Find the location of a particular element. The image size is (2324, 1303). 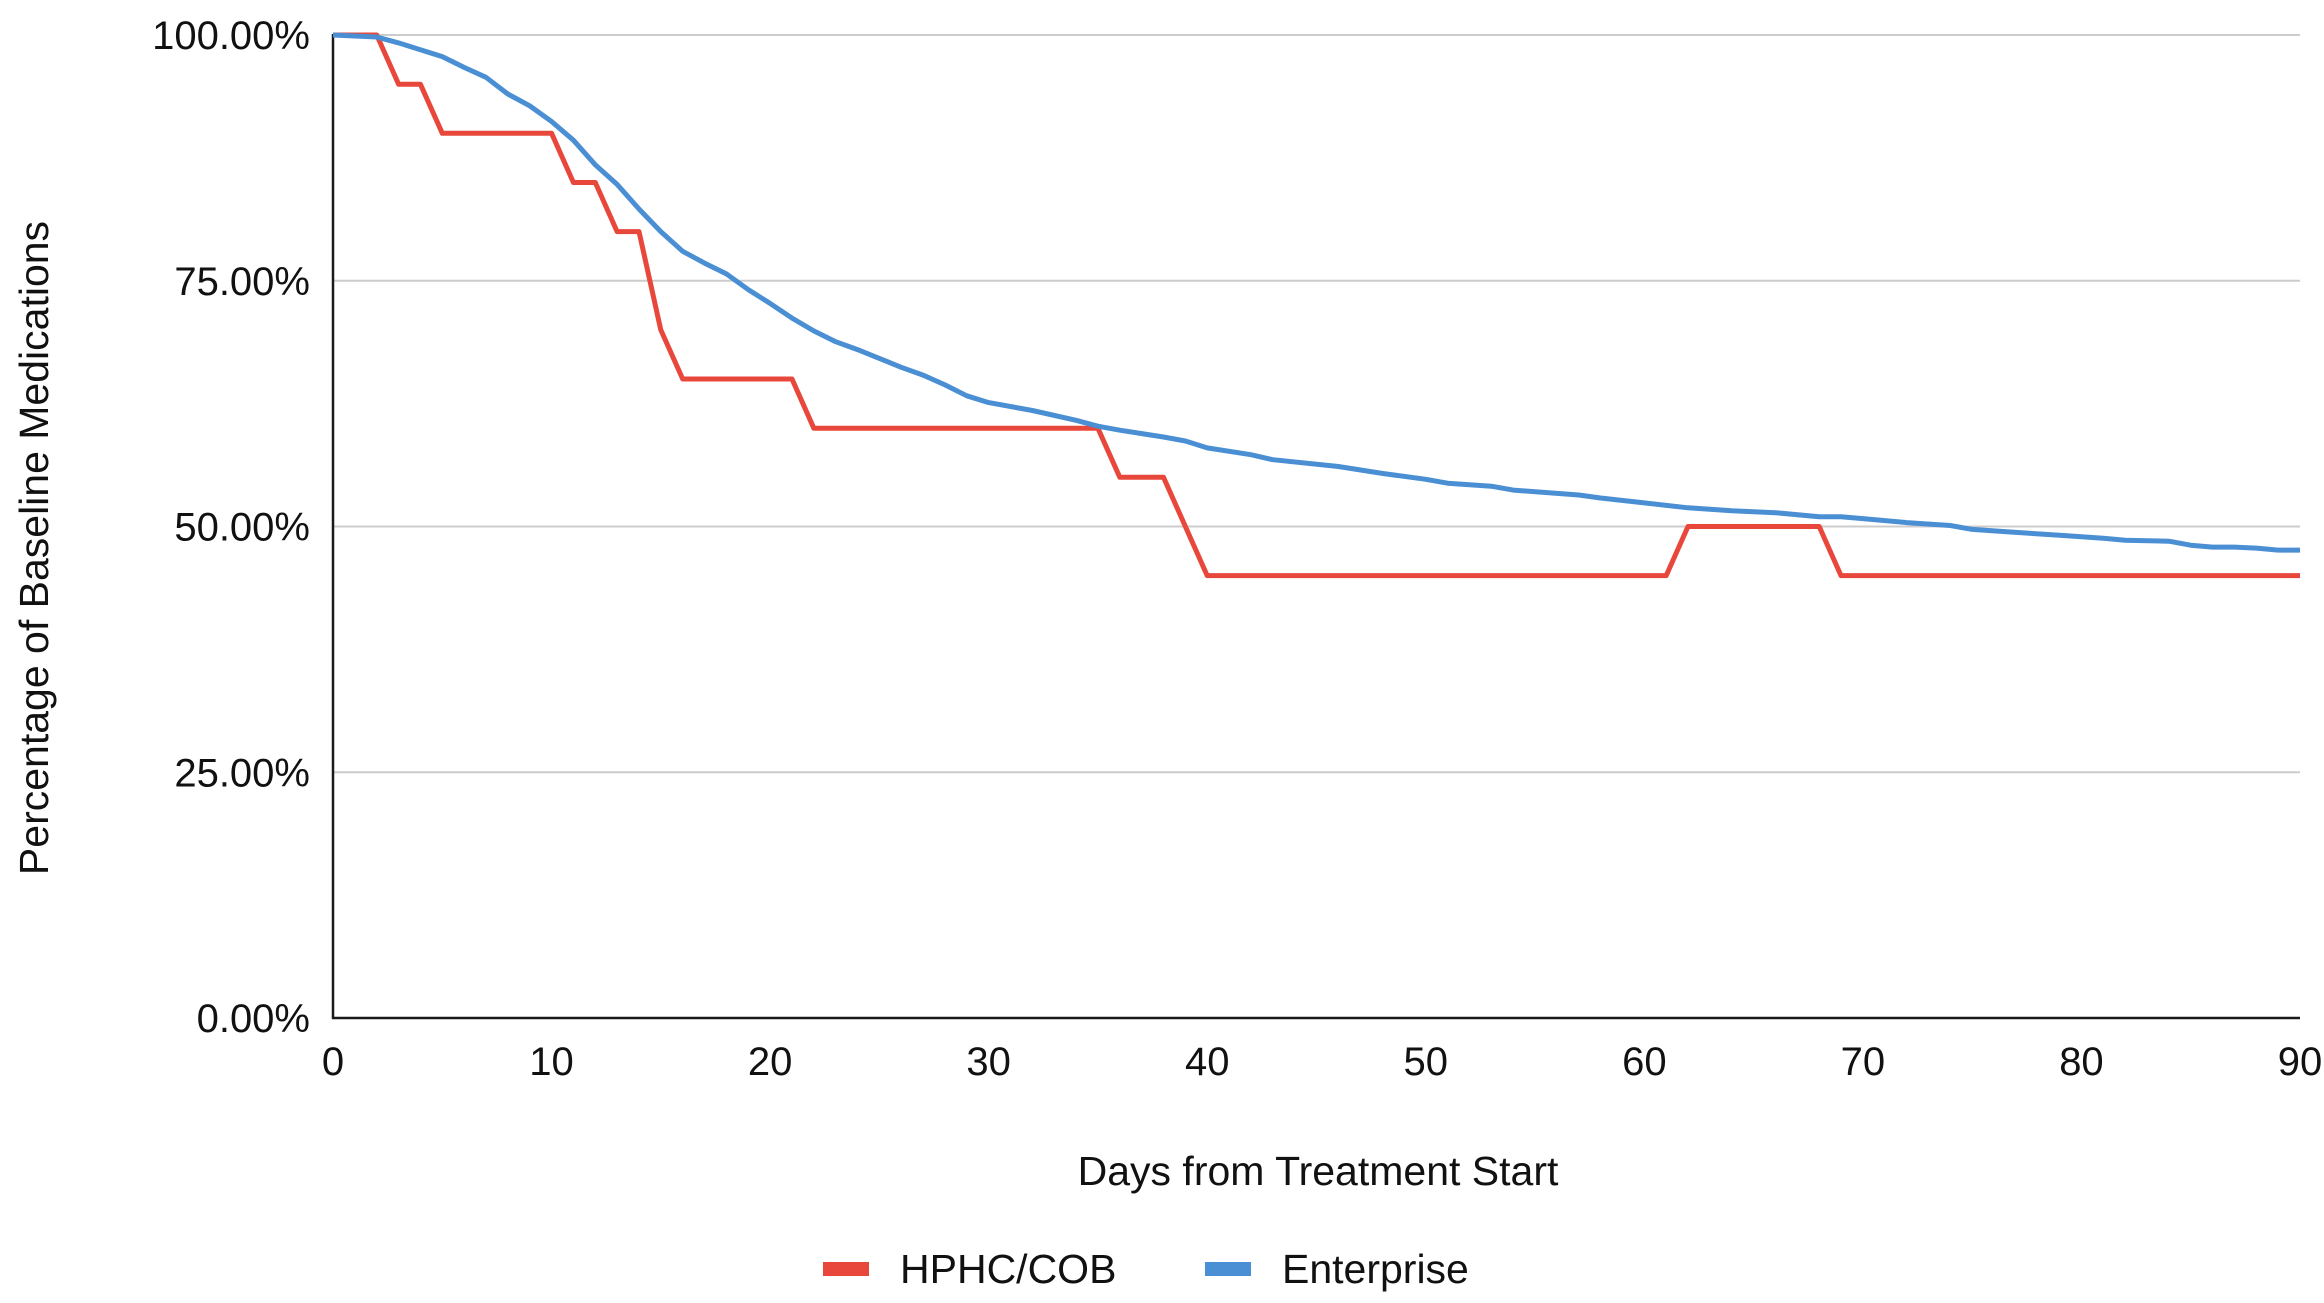

y-axis-title: Percentage of Baseline Medications is located at coordinates (34, 548).